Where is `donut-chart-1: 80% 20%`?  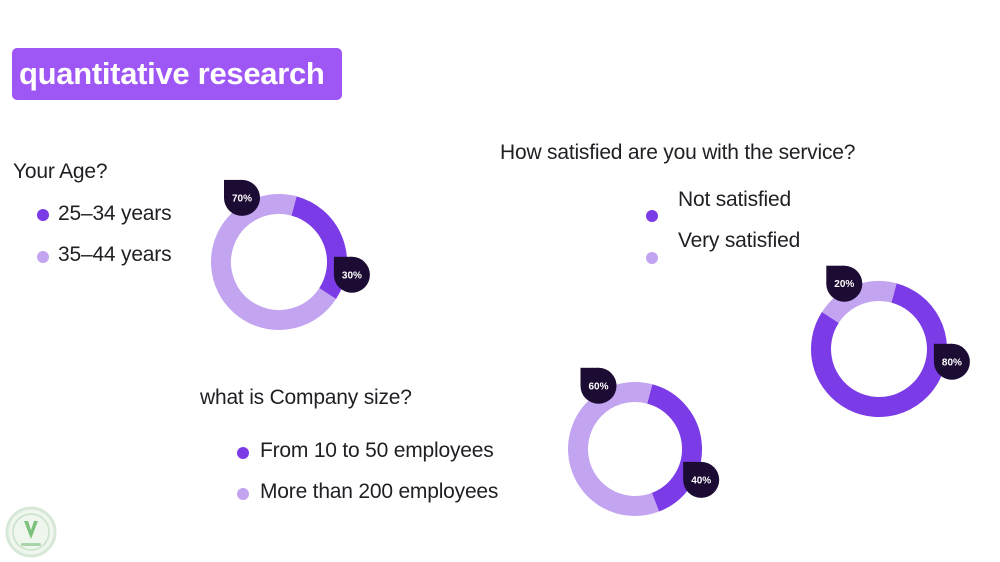
donut-chart-1: 80% 20% is located at coordinates (890, 341).